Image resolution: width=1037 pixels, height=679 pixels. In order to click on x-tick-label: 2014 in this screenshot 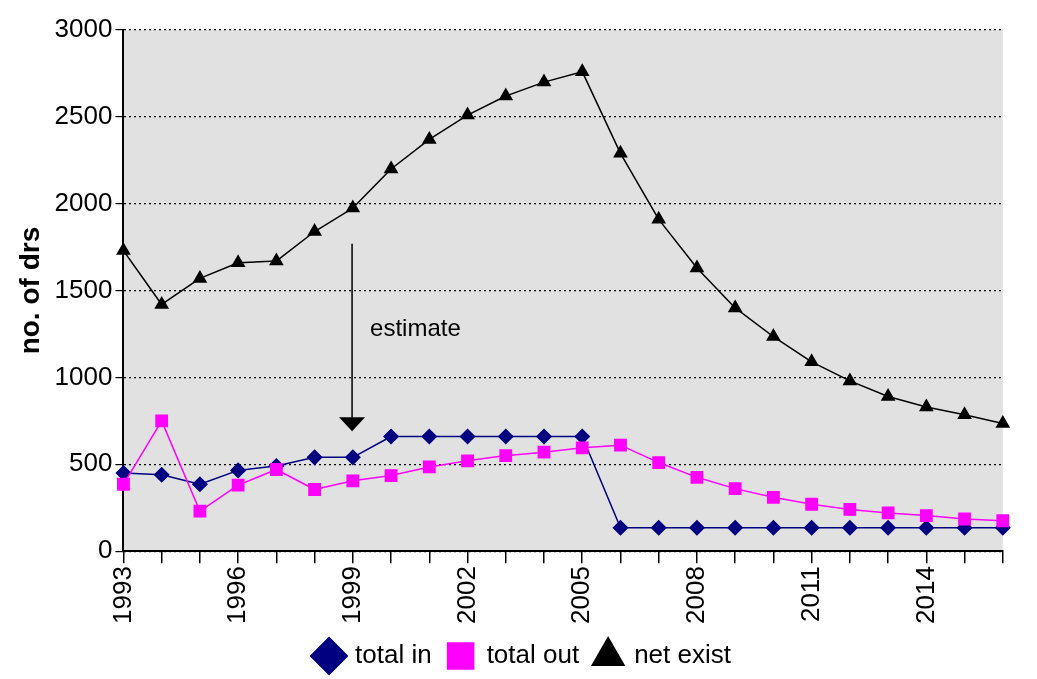, I will do `click(924, 595)`.